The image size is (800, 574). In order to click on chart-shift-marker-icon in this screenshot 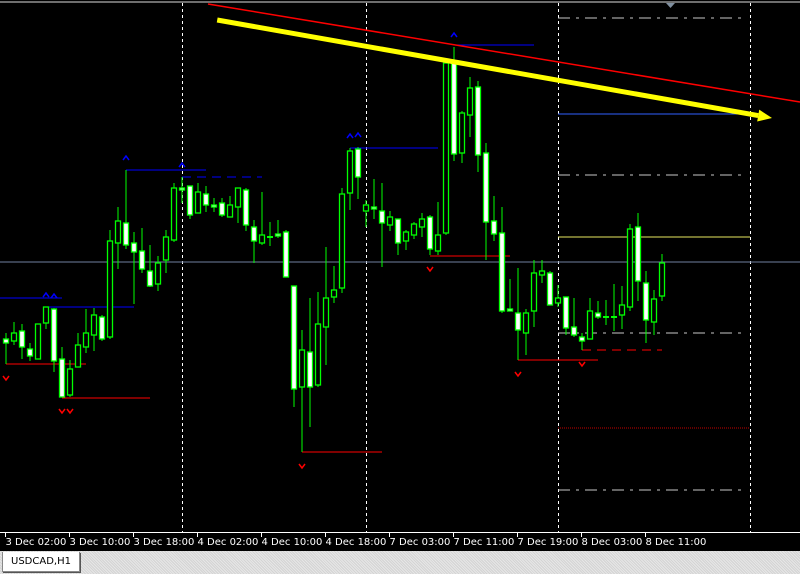, I will do `click(670, 5)`.